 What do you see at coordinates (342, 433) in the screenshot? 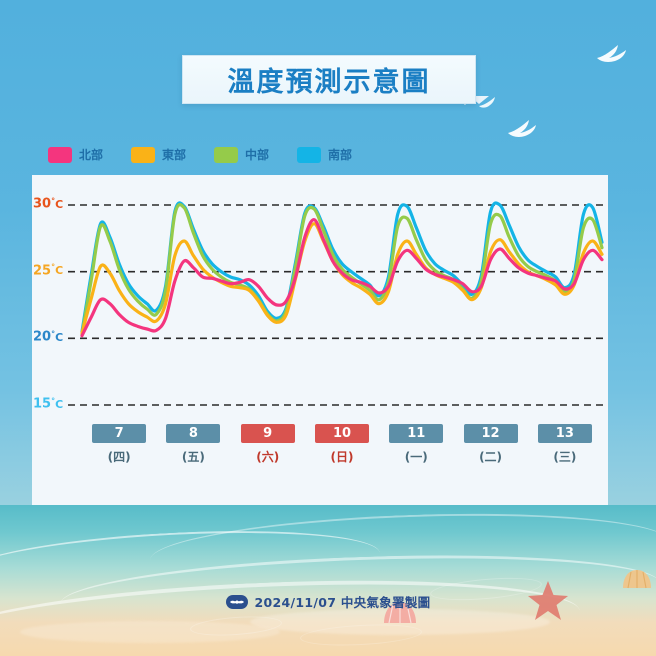
I see `date-badge: 10` at bounding box center [342, 433].